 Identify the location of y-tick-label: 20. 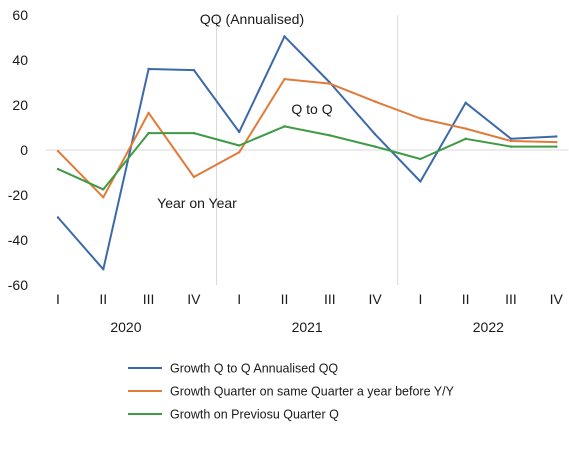
(20, 105).